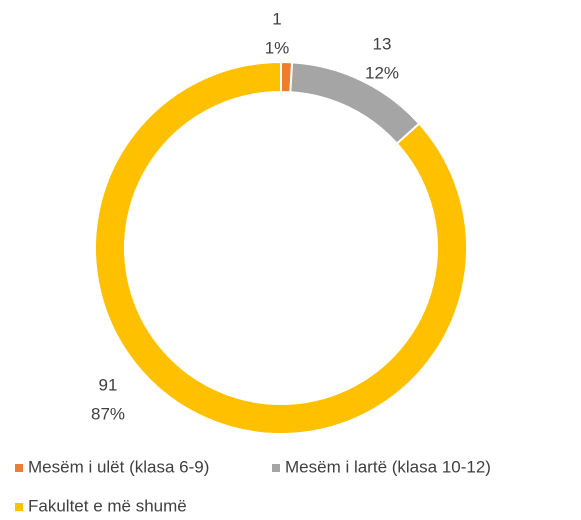 The image size is (581, 520). What do you see at coordinates (388, 466) in the screenshot?
I see `legend-label: Mesëm i lartë (klasa 10-12)` at bounding box center [388, 466].